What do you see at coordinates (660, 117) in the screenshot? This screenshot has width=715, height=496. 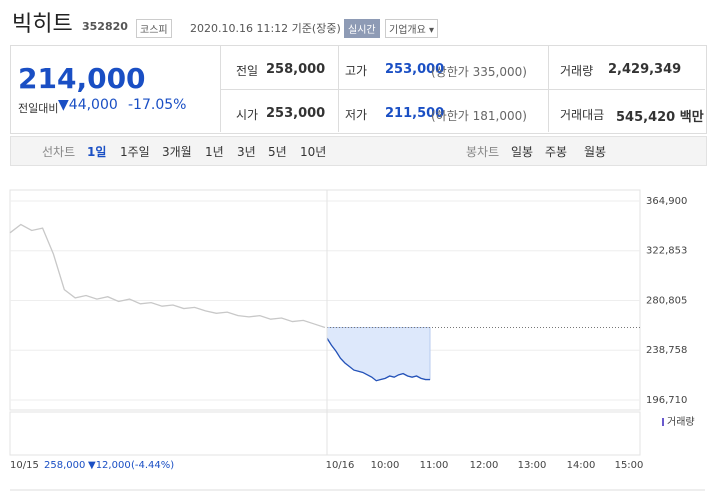 I see `stat-value: 545,420 백만` at bounding box center [660, 117].